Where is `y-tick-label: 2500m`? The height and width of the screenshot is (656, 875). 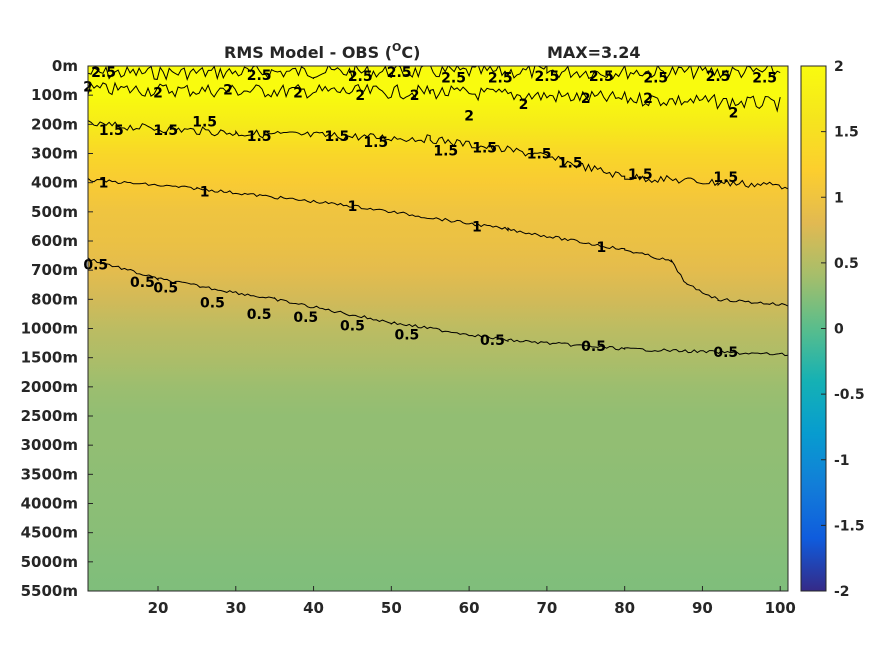 y-tick-label: 2500m is located at coordinates (49, 416).